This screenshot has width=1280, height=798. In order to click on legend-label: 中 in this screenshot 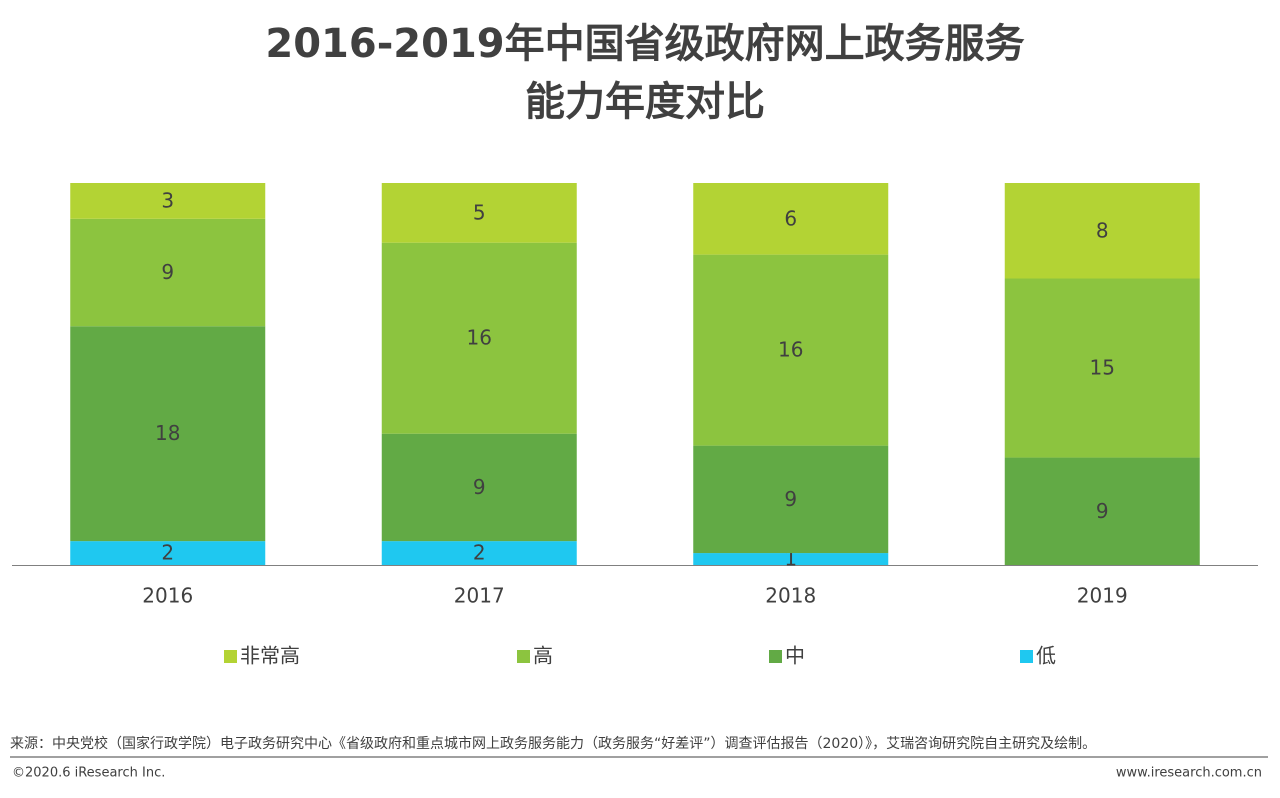, I will do `click(795, 656)`.